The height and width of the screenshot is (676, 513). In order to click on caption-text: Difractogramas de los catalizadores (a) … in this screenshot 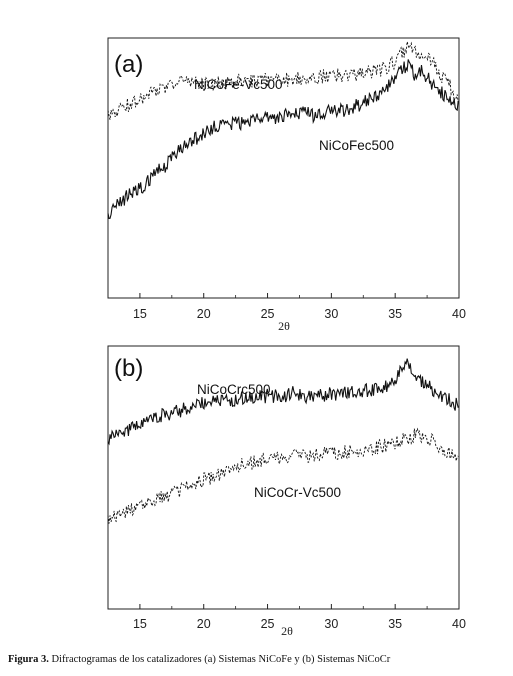, I will do `click(219, 659)`.